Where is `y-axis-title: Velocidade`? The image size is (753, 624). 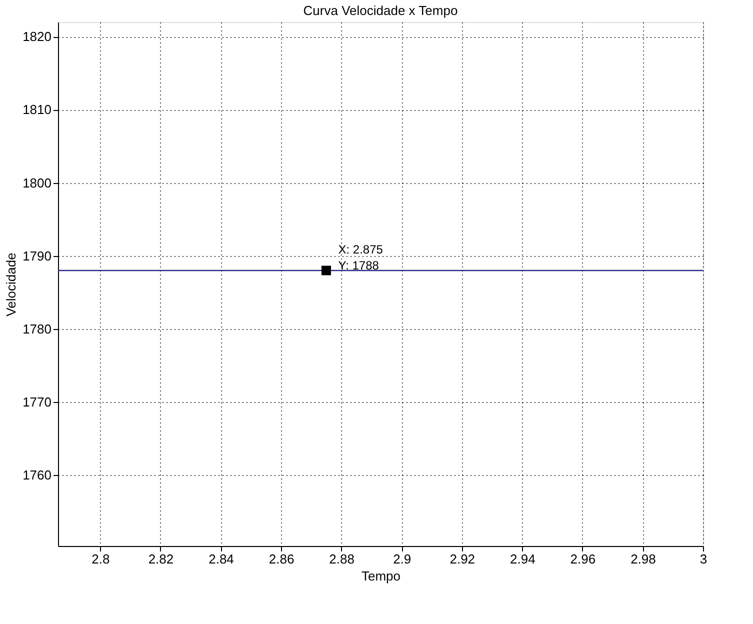 y-axis-title: Velocidade is located at coordinates (11, 284).